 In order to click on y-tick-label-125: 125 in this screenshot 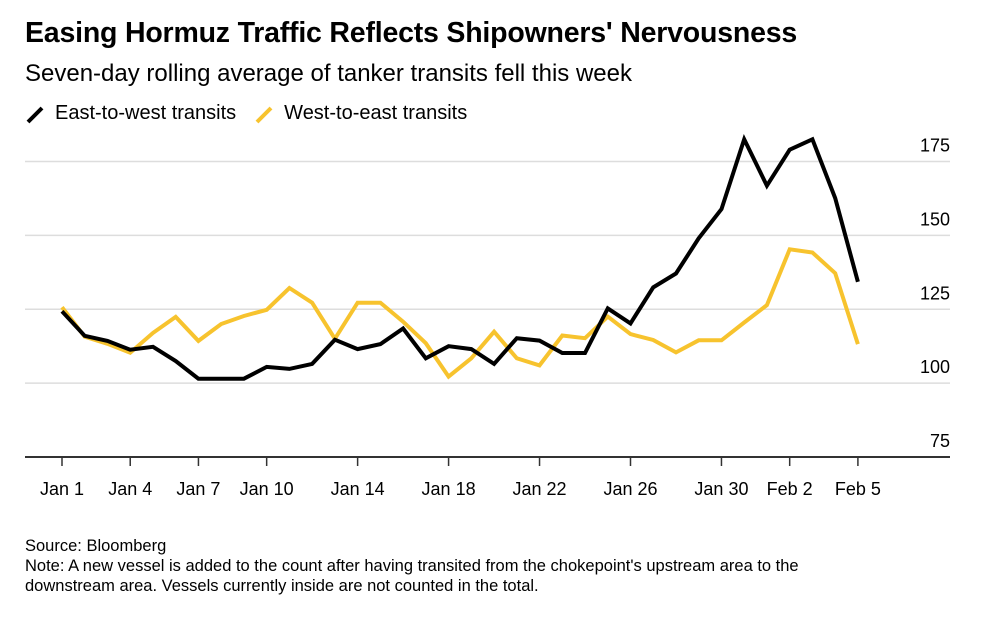, I will do `click(935, 293)`.